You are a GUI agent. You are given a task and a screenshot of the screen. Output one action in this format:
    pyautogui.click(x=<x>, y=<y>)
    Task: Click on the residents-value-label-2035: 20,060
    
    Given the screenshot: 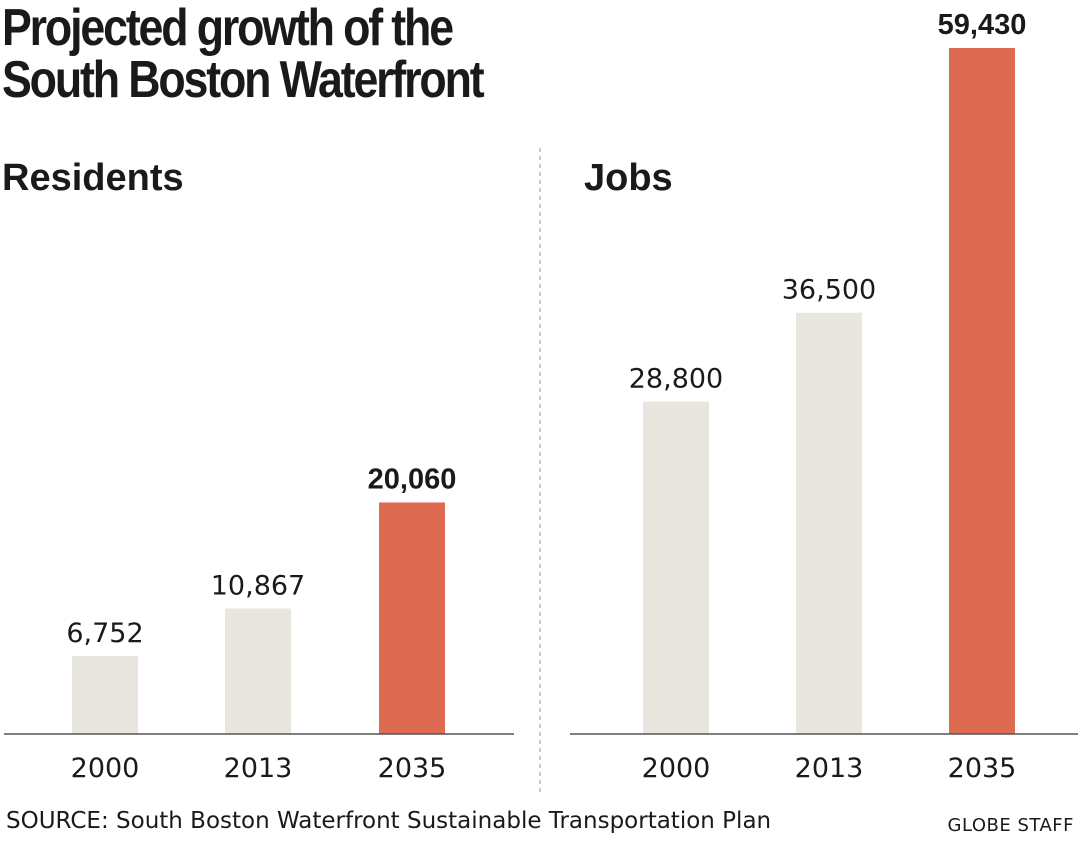 What is the action you would take?
    pyautogui.click(x=412, y=479)
    